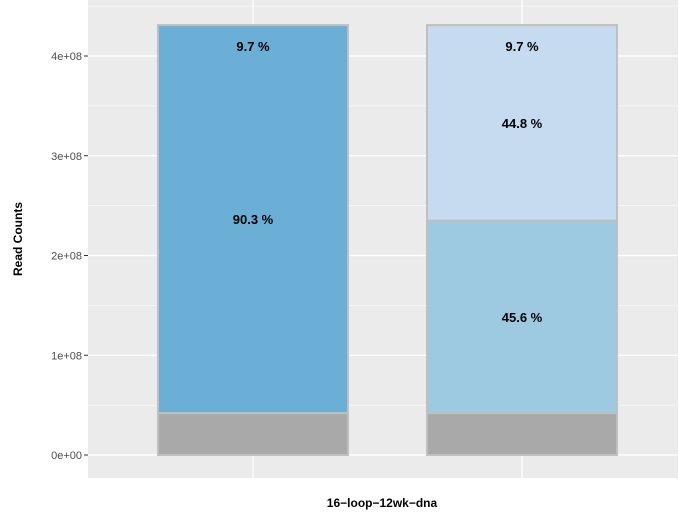 This screenshot has width=679, height=514. I want to click on bar-1-segment-2-label: 90.3 %, so click(253, 219).